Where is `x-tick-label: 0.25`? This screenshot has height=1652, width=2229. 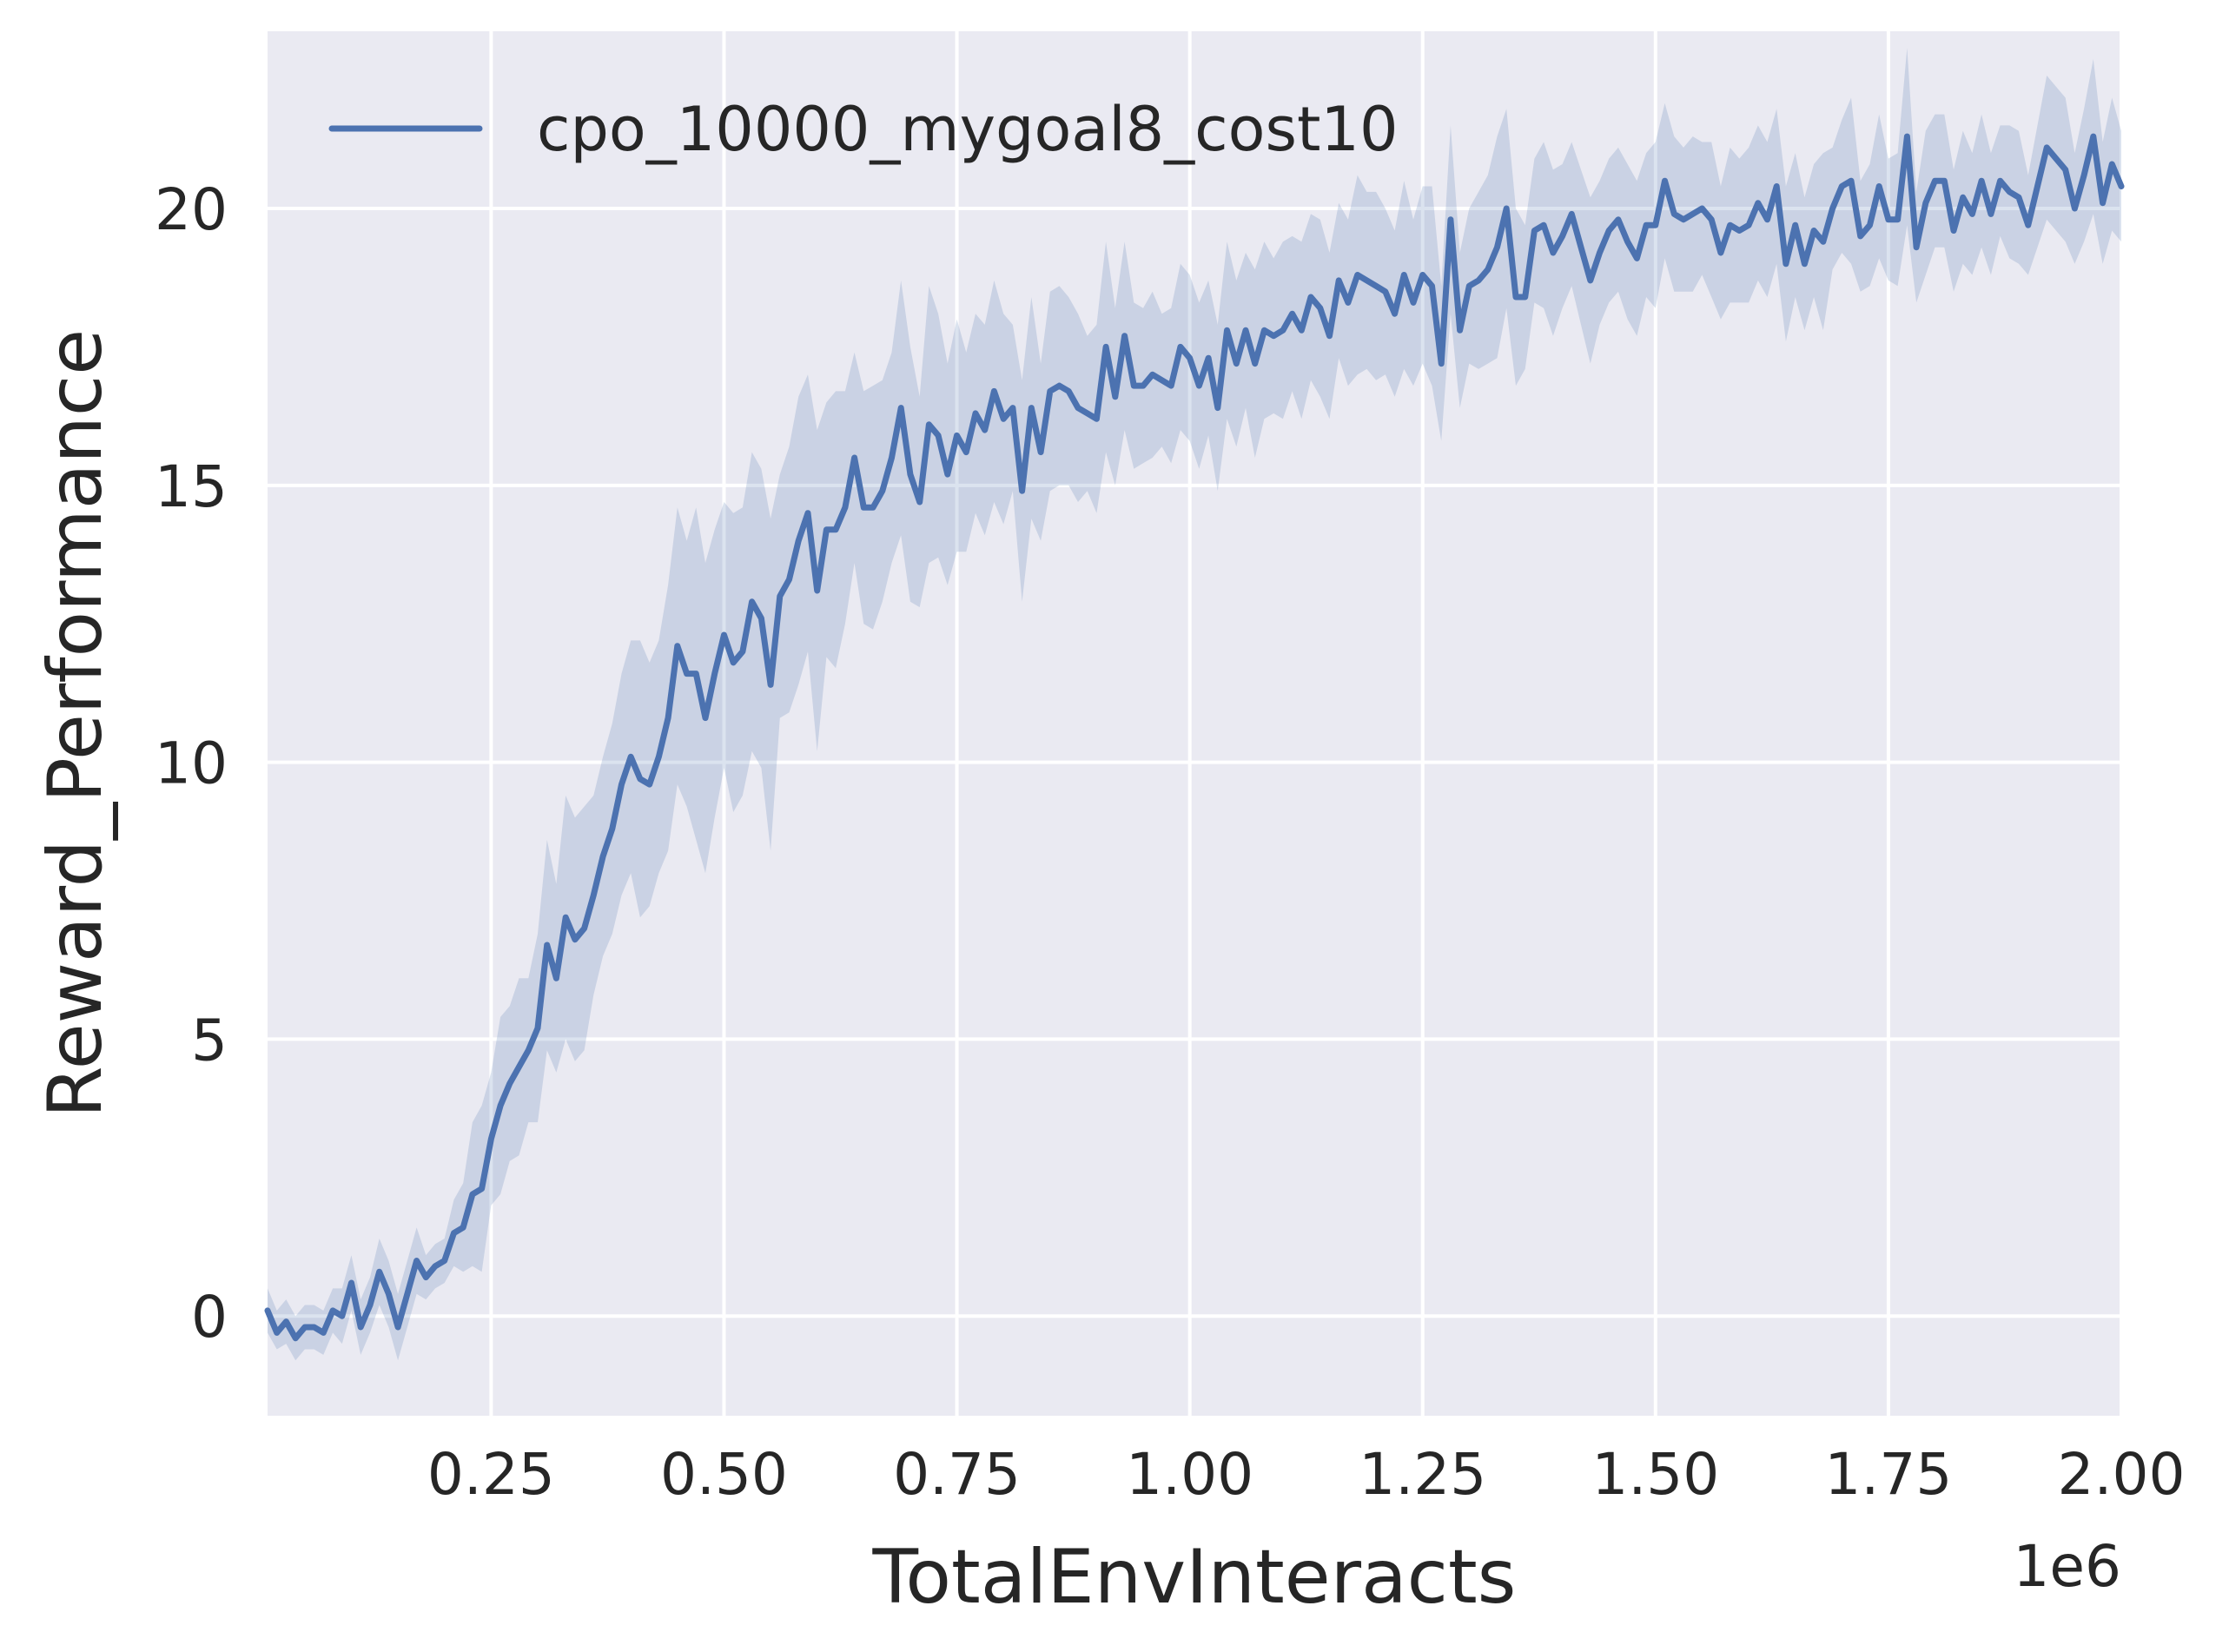
x-tick-label: 0.25 is located at coordinates (491, 1474).